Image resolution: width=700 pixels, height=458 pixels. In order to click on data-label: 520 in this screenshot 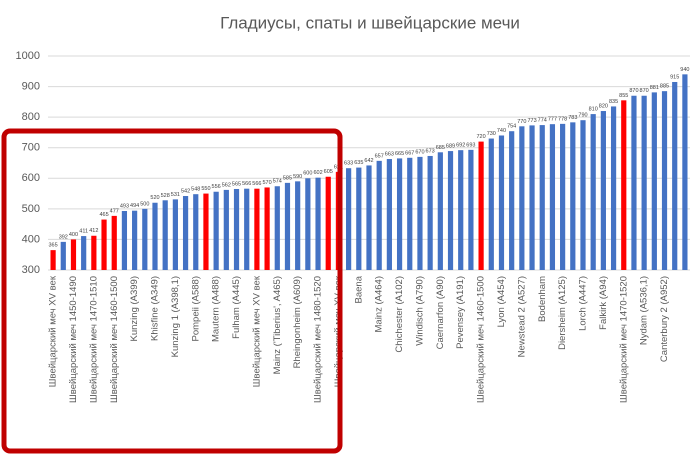, I will do `click(154, 198)`.